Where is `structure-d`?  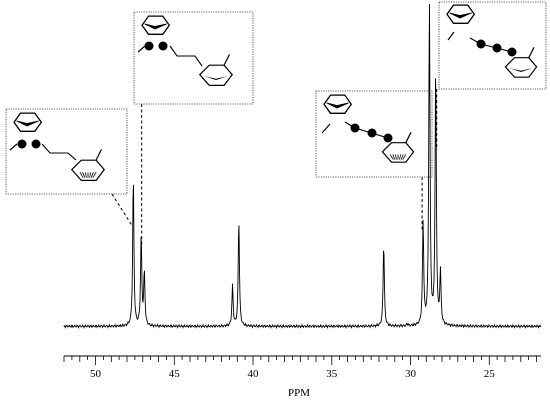
structure-d is located at coordinates (492, 45).